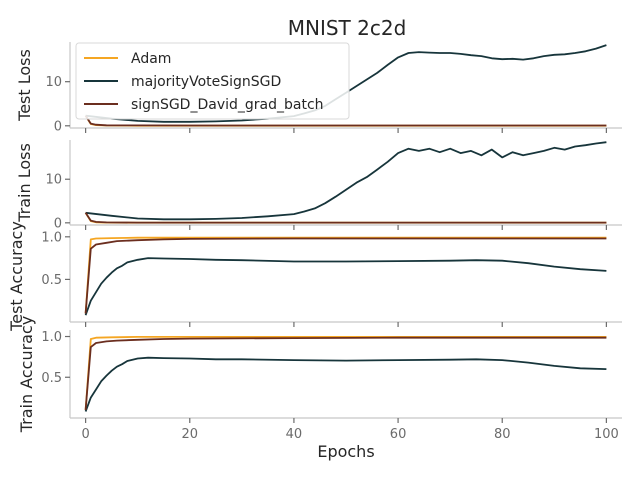  I want to click on x-tick-label: 0, so click(85, 434).